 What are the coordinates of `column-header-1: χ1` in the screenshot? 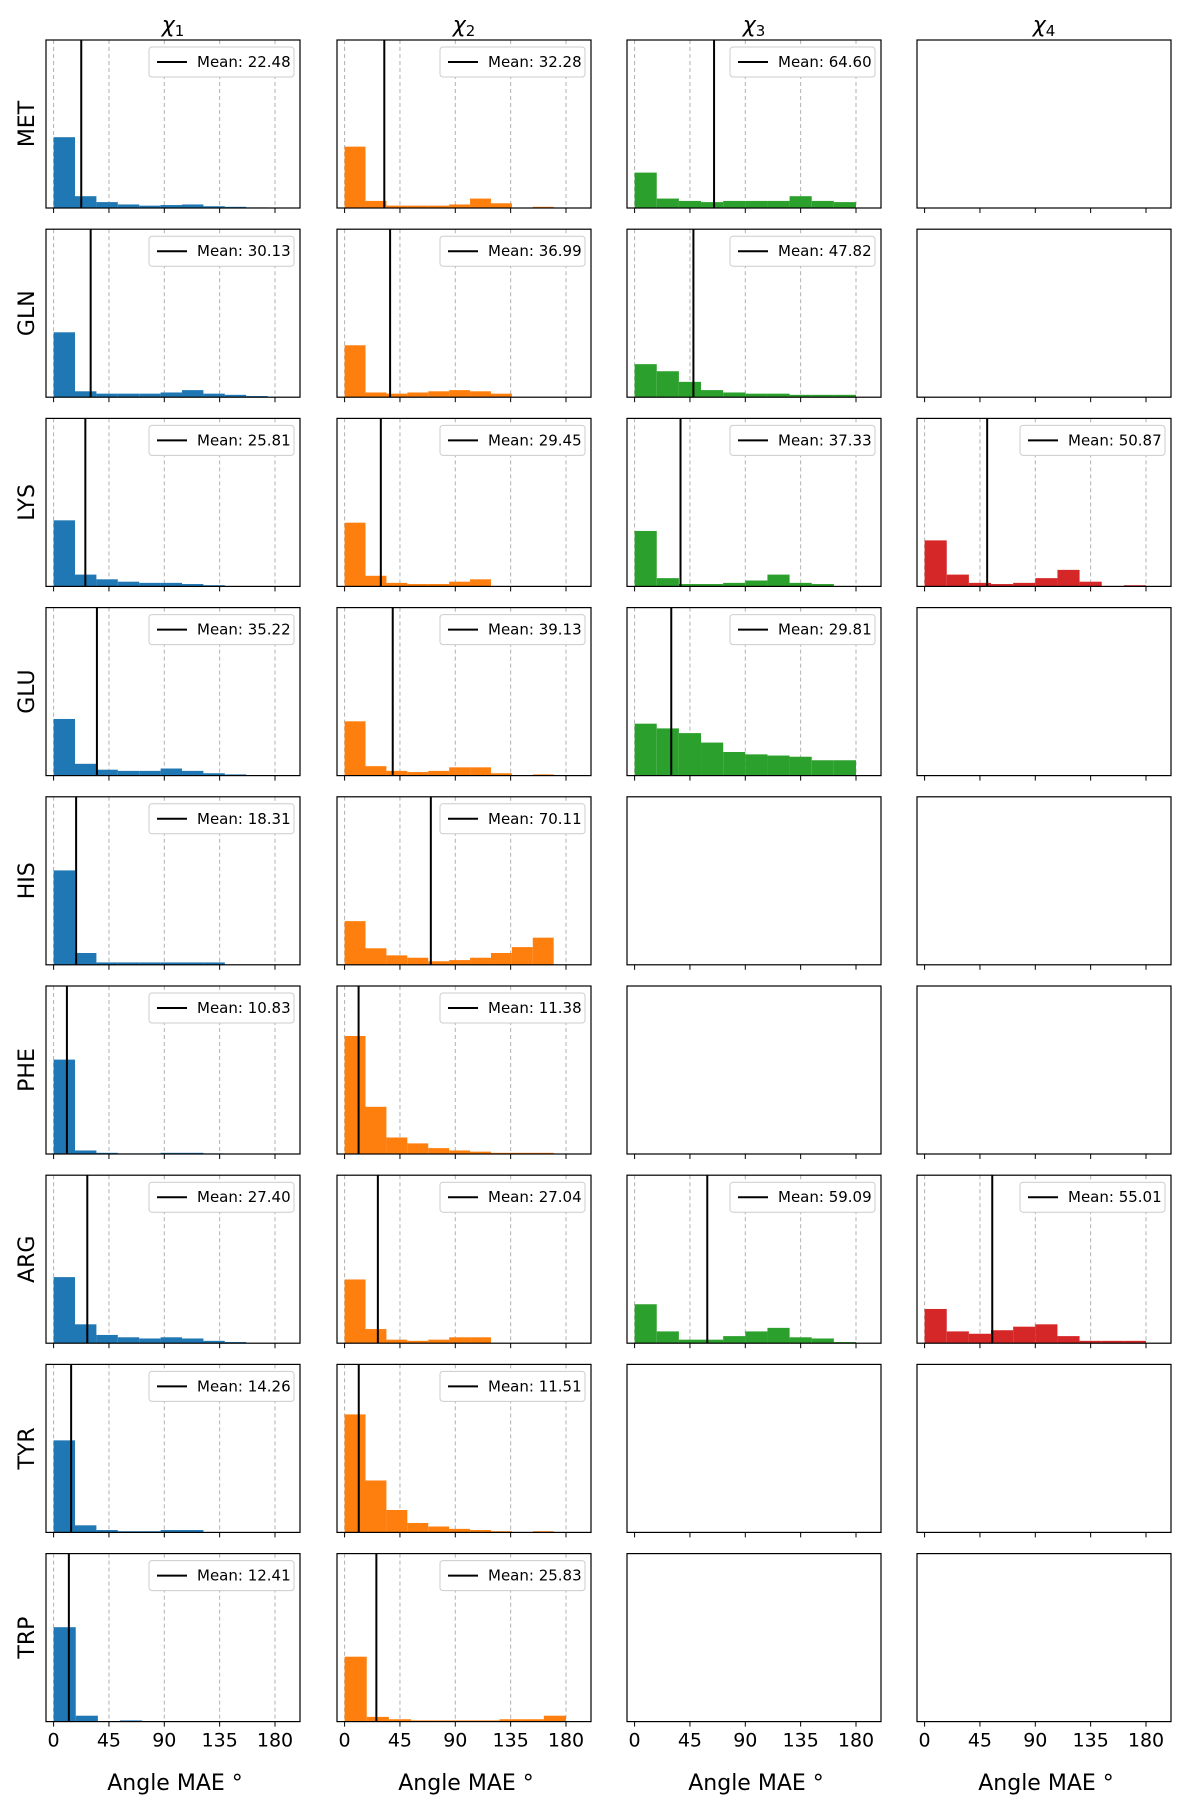 It's located at (173, 26).